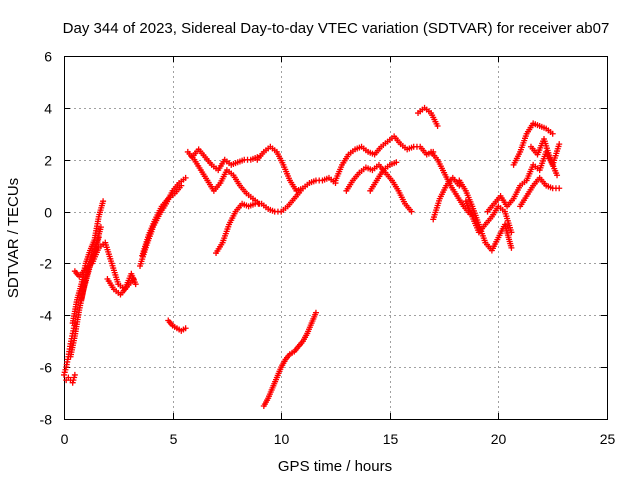  Describe the element at coordinates (282, 439) in the screenshot. I see `x-tick-label: 10` at that location.